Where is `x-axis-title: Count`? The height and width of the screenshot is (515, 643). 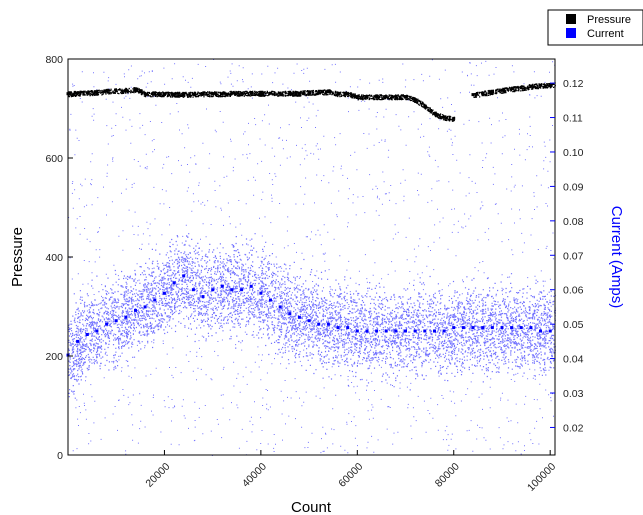
x-axis-title: Count is located at coordinates (311, 507).